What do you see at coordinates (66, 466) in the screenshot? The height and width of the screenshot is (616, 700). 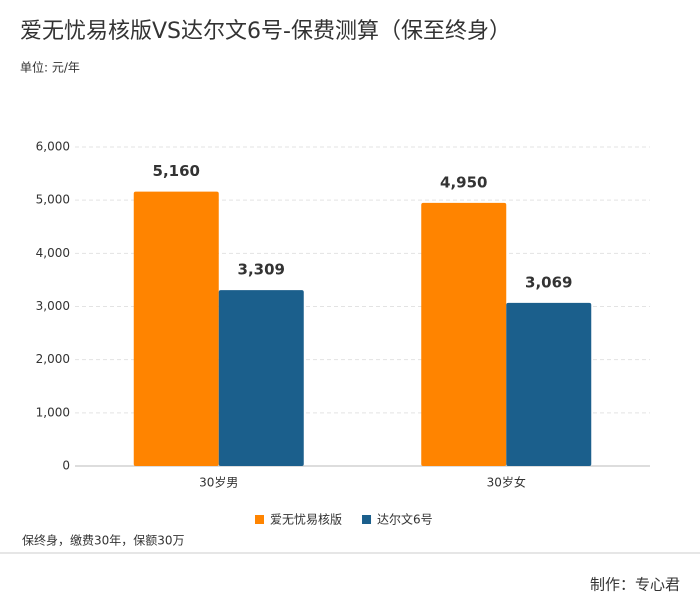 I see `y-tick-label: 0` at bounding box center [66, 466].